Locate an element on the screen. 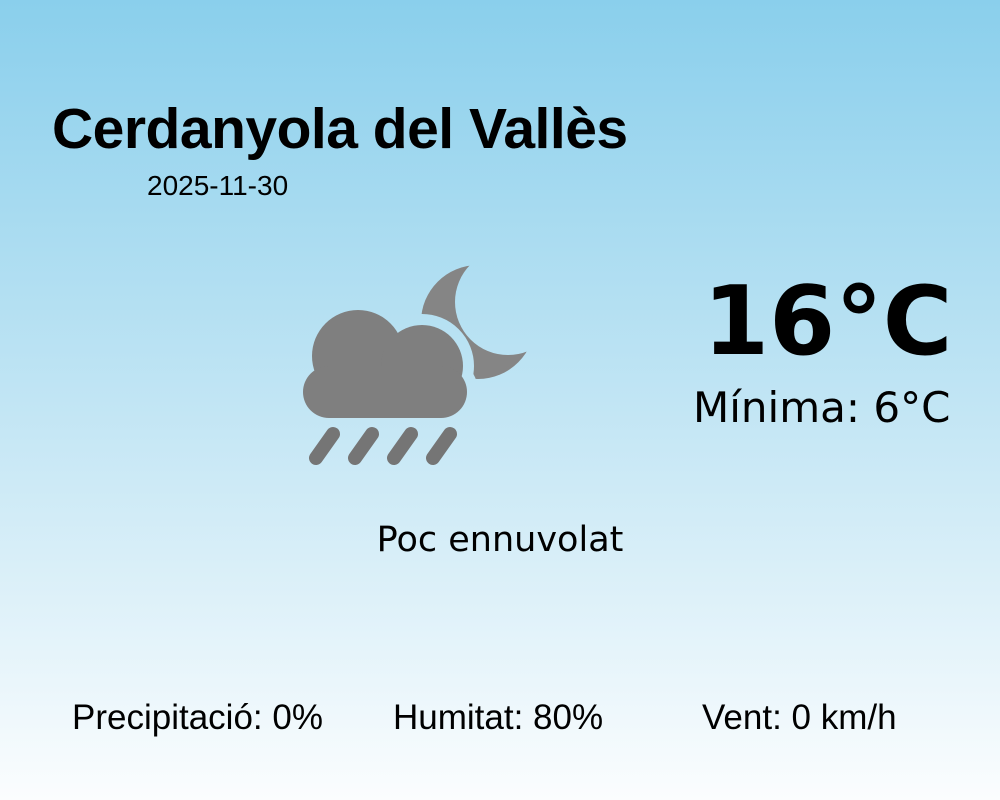 The width and height of the screenshot is (1000, 800). cloud-icon is located at coordinates (385, 364).